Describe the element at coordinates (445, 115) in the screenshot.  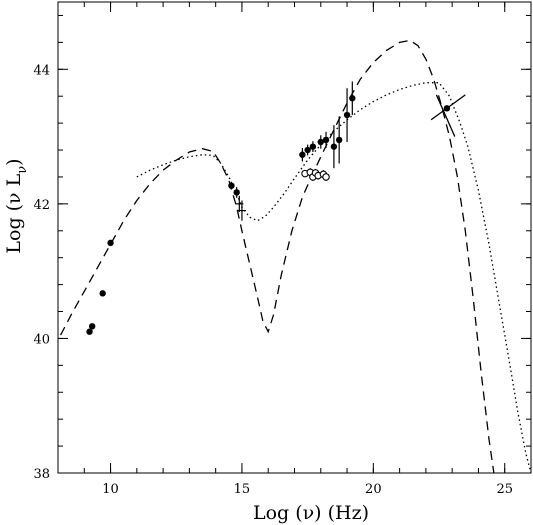
I see `gamma-ray-bowtie-line` at that location.